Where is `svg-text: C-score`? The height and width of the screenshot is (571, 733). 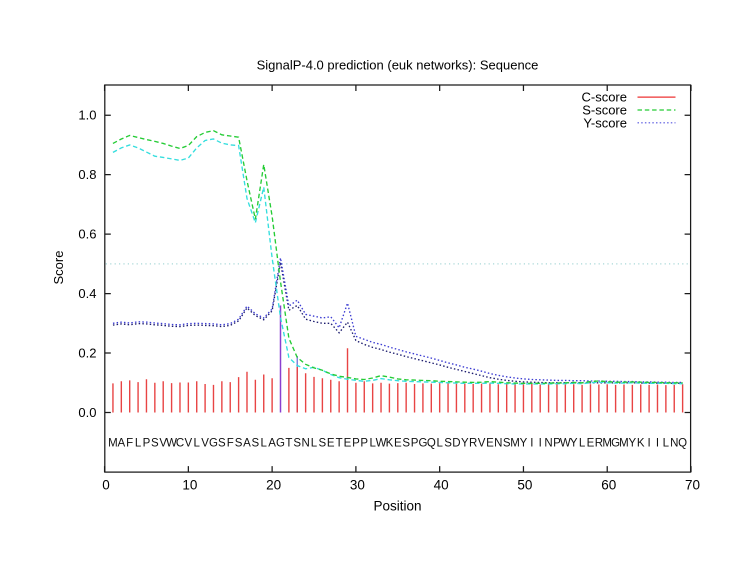
svg-text: C-score is located at coordinates (604, 97).